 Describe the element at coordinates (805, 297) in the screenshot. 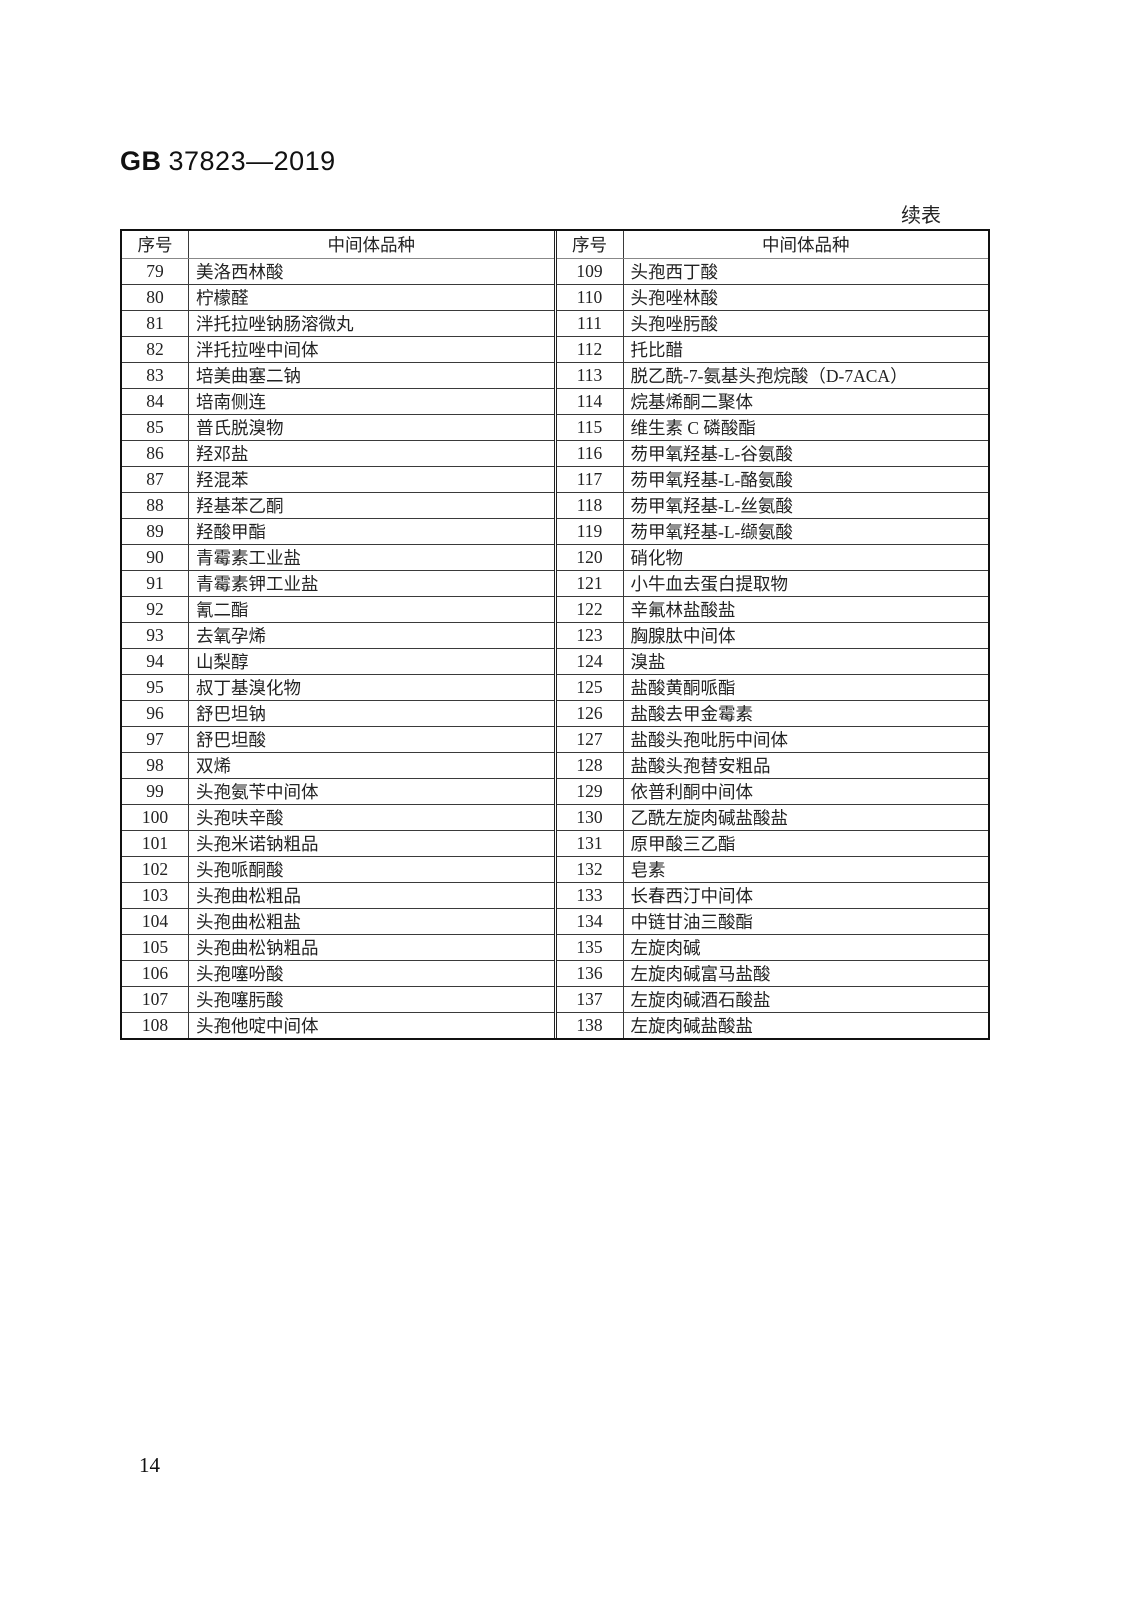

I see `row-name: 头孢唑林酸` at that location.